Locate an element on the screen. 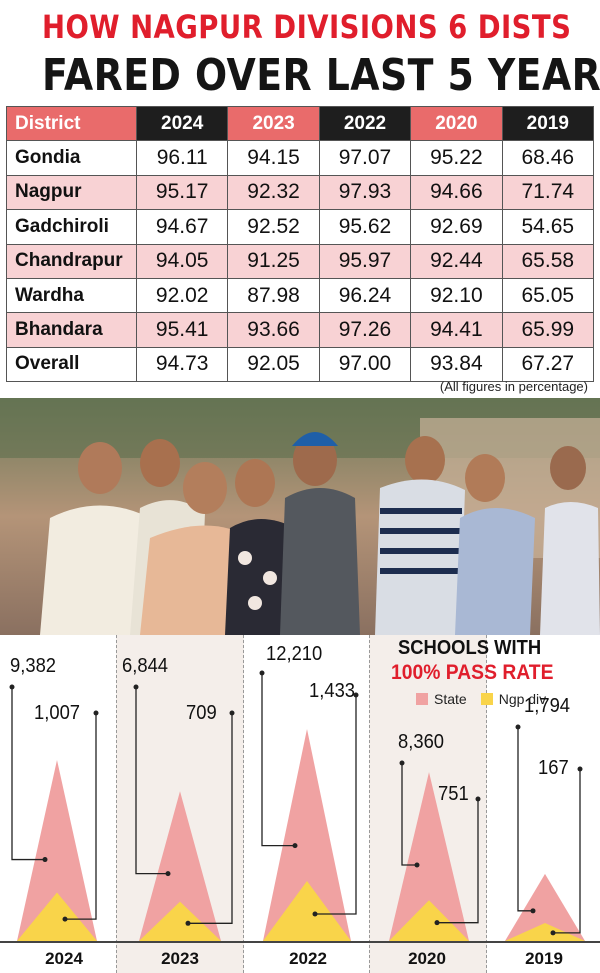  pass-percentage: 92.10 is located at coordinates (456, 295).